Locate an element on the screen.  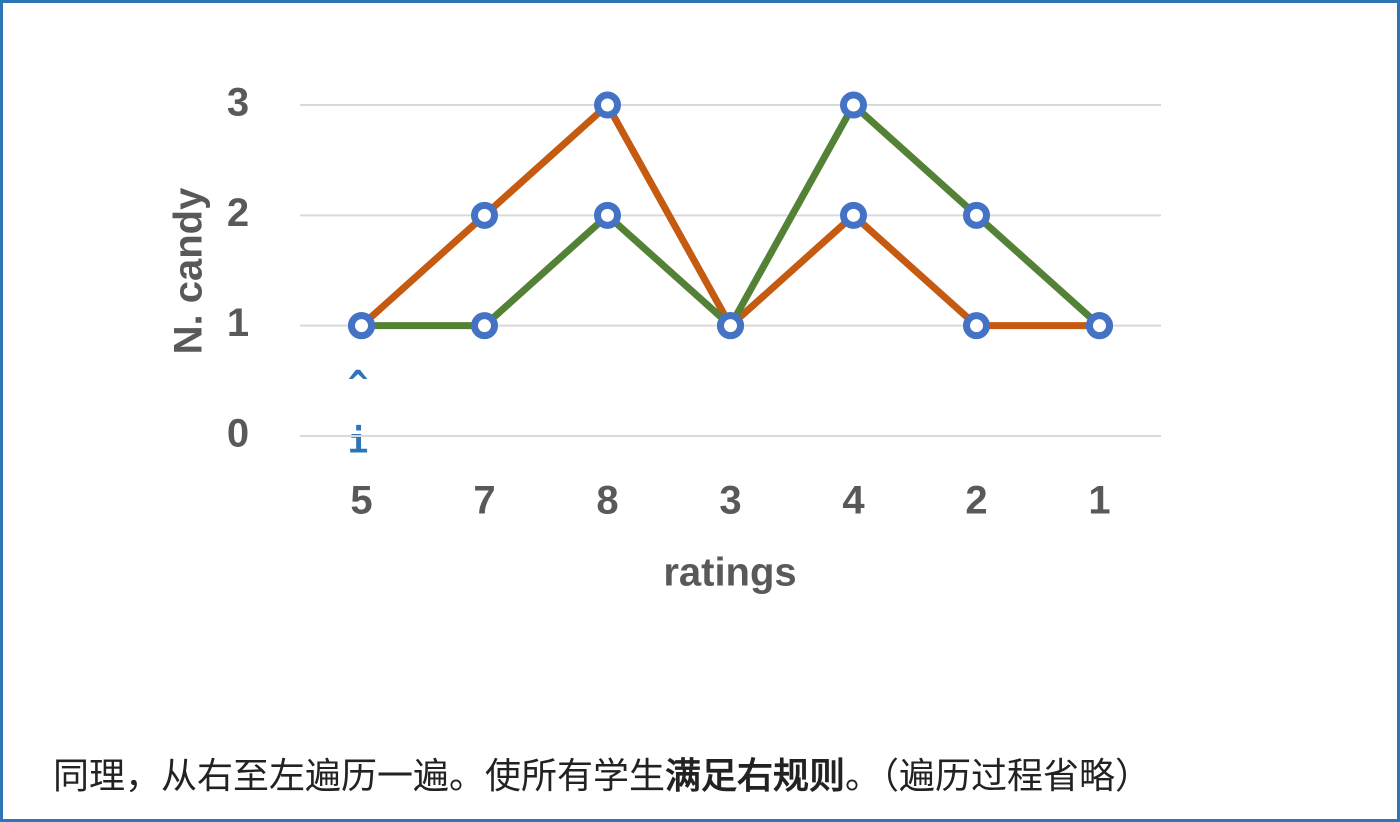
pointer-index: i is located at coordinates (358, 442).